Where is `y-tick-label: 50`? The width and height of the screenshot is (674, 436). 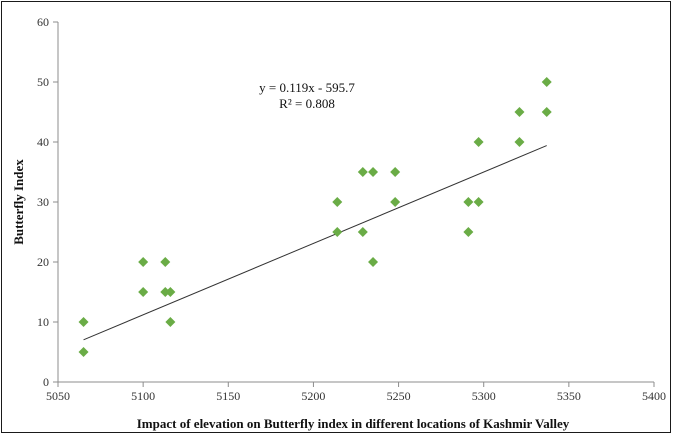 y-tick-label: 50 is located at coordinates (43, 82).